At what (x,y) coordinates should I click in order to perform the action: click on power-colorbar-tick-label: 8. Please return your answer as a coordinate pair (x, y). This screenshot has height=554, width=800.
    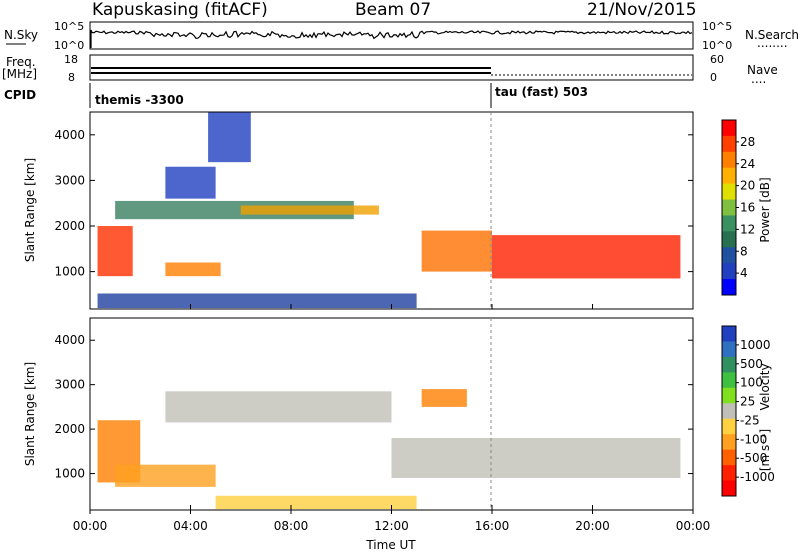
    Looking at the image, I should click on (744, 251).